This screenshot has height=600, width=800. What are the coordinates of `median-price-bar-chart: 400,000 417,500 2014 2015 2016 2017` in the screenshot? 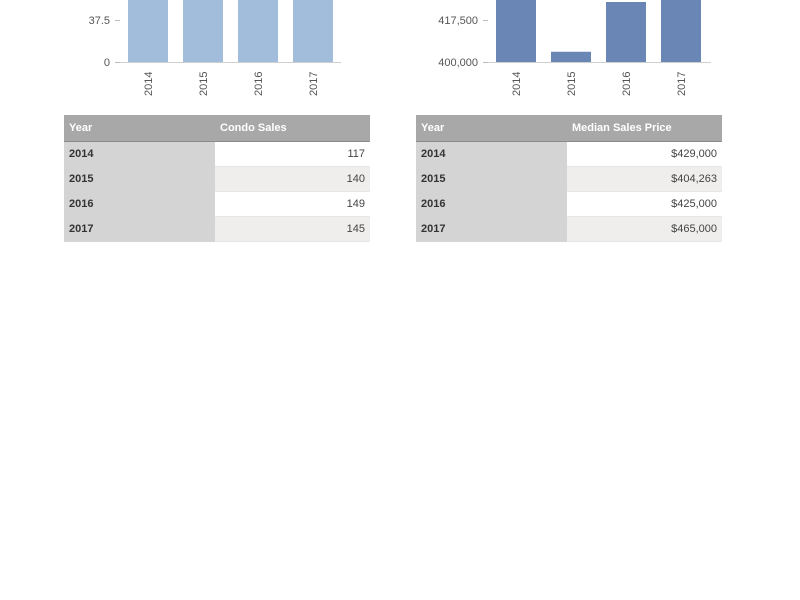 It's located at (574, 48).